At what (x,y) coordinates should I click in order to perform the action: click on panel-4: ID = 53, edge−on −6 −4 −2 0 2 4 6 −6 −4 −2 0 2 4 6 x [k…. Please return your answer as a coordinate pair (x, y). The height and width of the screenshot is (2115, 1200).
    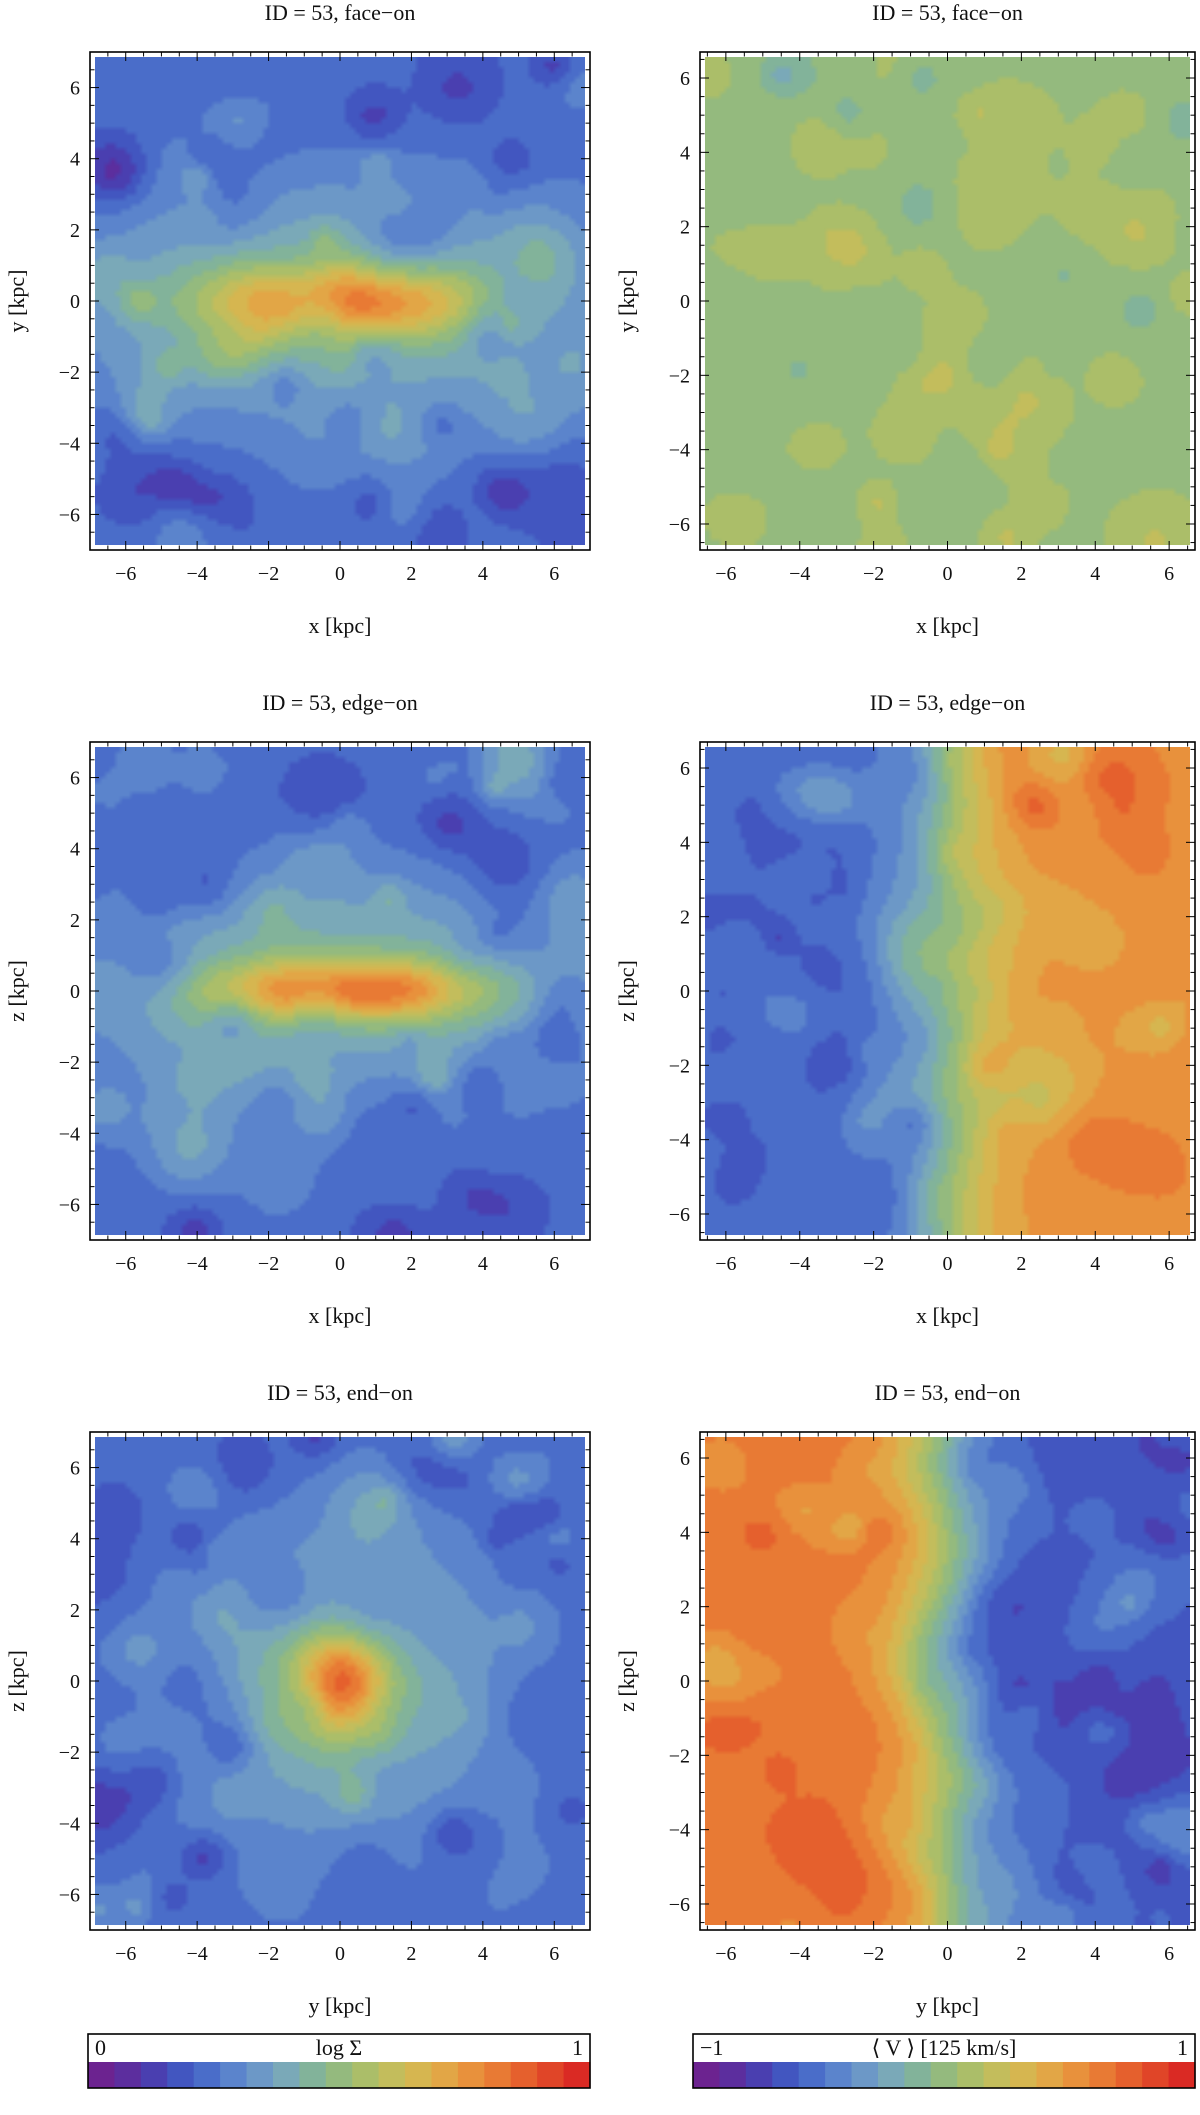
    Looking at the image, I should click on (905, 1009).